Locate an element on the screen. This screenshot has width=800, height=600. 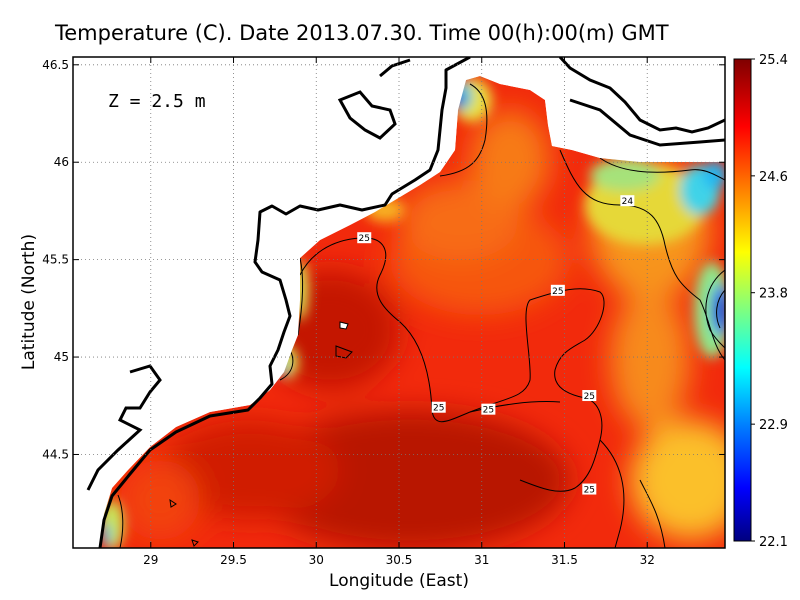
colorbar: 25.4 24.6 23.8 22.9 22.1 is located at coordinates (760, 301).